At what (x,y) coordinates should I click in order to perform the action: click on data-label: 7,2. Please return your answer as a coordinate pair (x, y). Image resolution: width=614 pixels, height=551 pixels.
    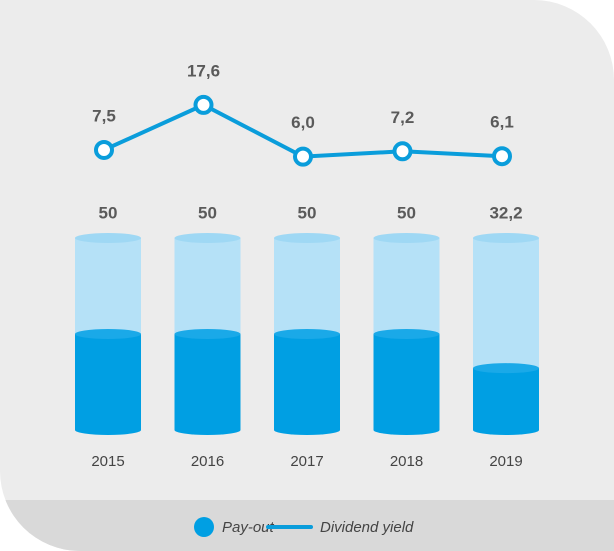
    Looking at the image, I should click on (403, 117).